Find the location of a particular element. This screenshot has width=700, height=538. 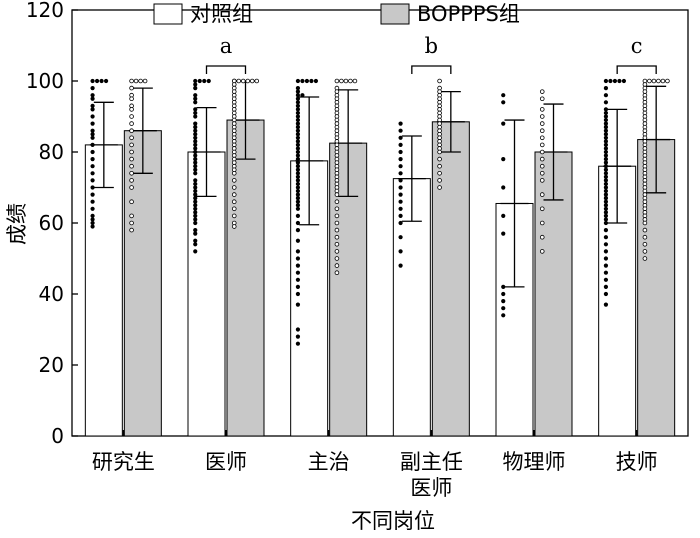

x-tick-label-line: 医师 is located at coordinates (226, 462).